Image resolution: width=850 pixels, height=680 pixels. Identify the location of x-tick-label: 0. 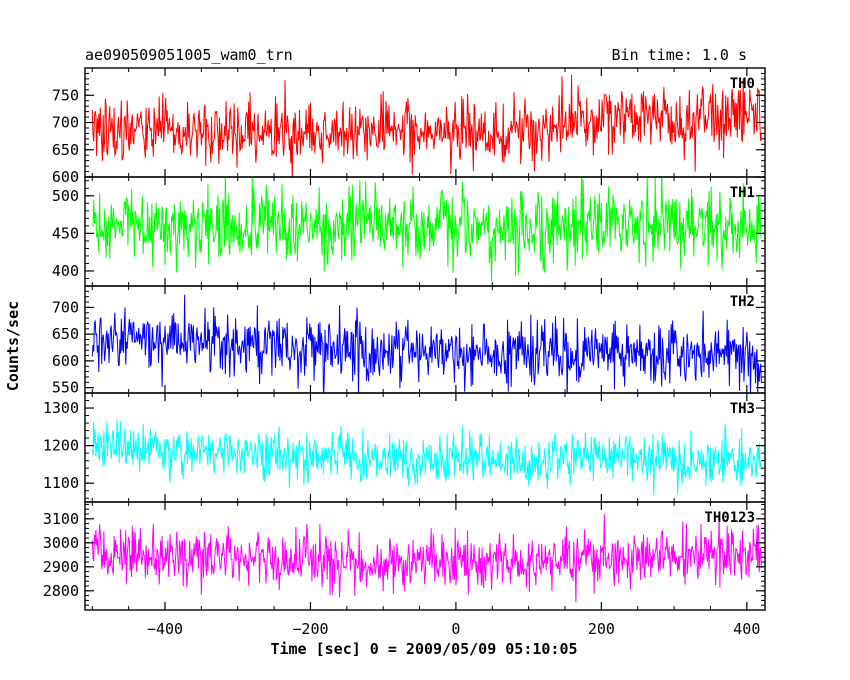
(455, 629).